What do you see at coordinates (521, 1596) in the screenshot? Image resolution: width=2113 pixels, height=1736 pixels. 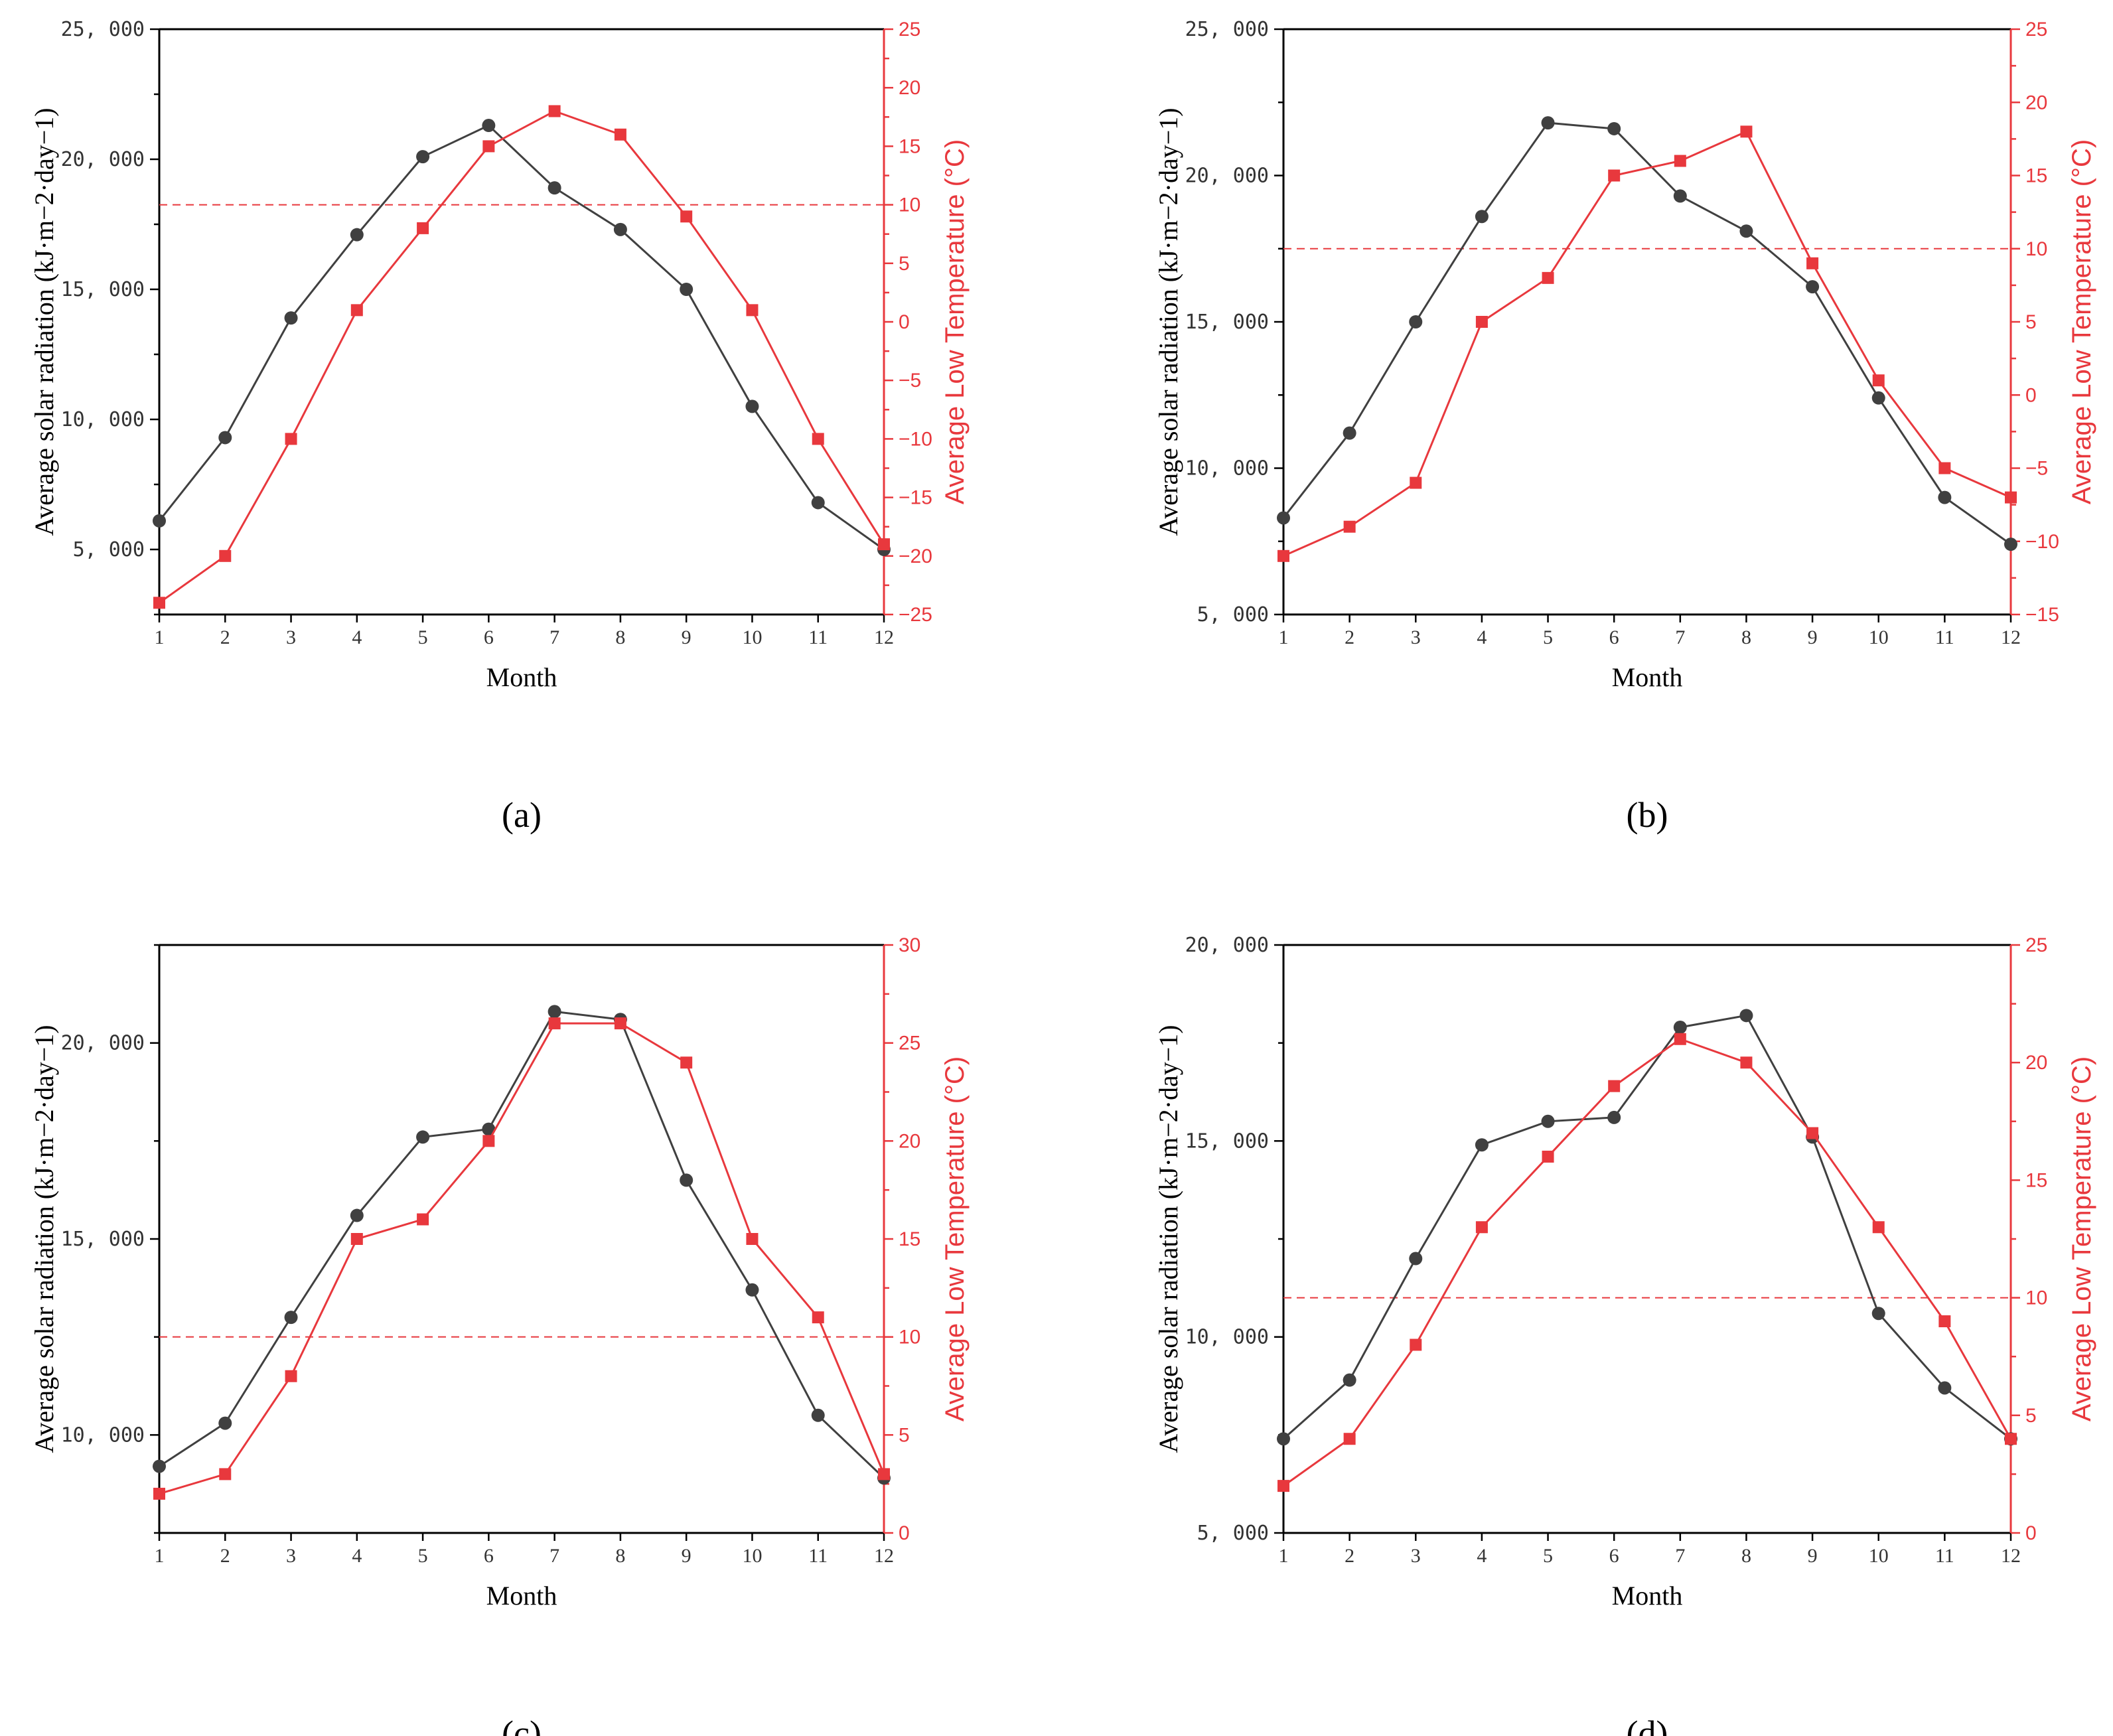 I see `x-axis-label: Month` at bounding box center [521, 1596].